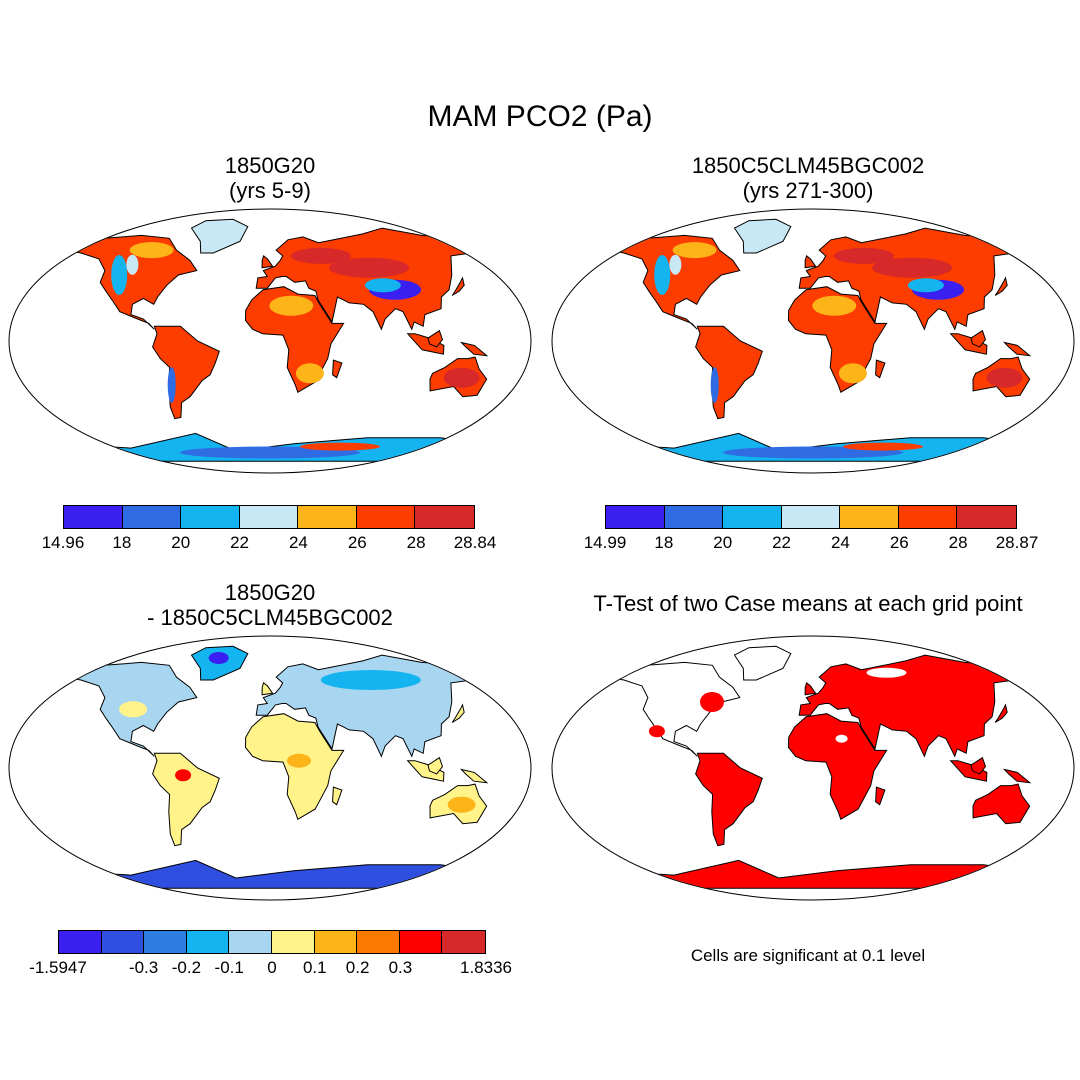  Describe the element at coordinates (863, 255) in the screenshot. I see `russia-high` at that location.